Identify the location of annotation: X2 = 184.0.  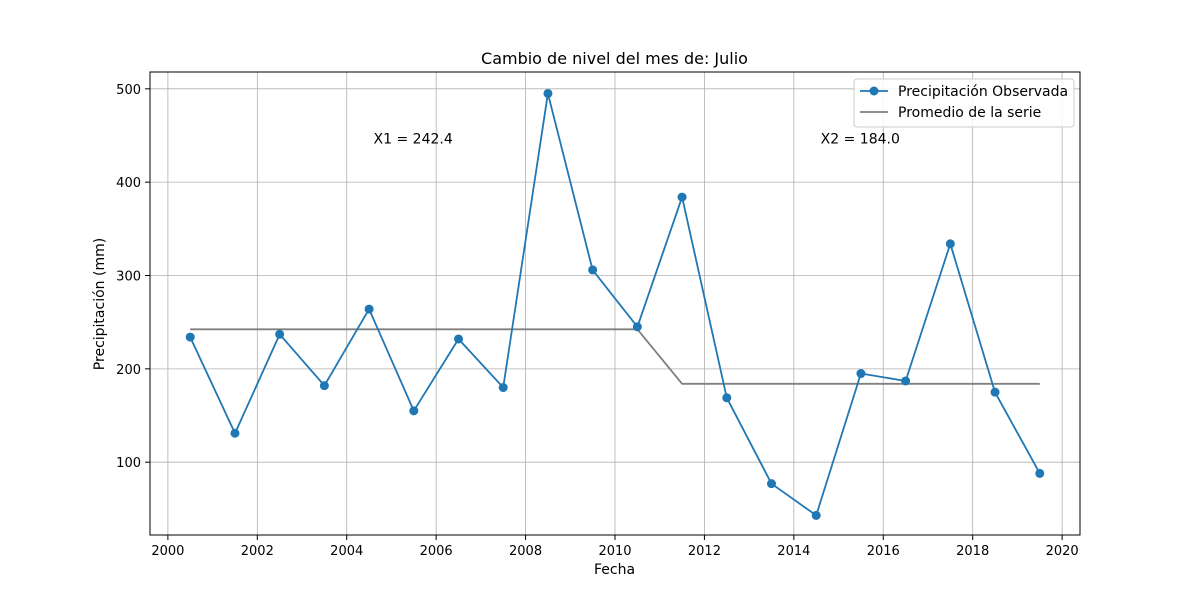
(860, 139).